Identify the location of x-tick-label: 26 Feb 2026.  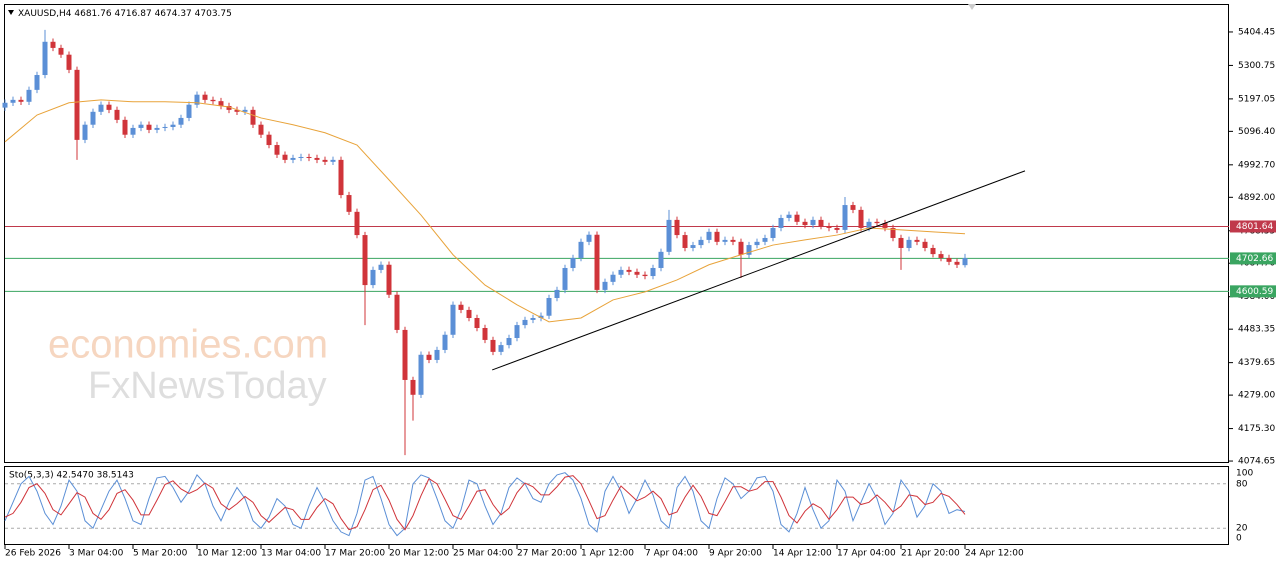
(33, 554).